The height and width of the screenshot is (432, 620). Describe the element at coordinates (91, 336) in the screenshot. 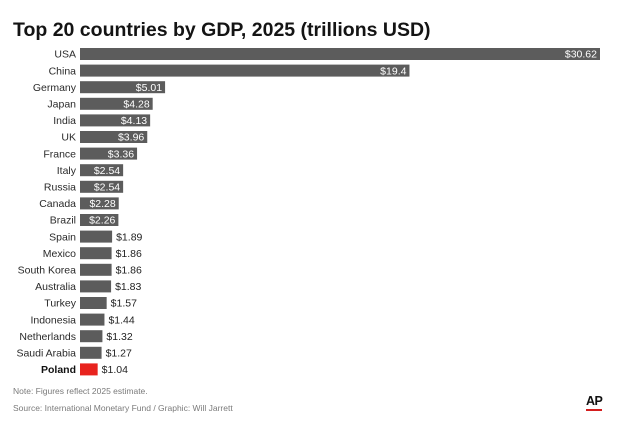

I see `bar-netherlands` at that location.